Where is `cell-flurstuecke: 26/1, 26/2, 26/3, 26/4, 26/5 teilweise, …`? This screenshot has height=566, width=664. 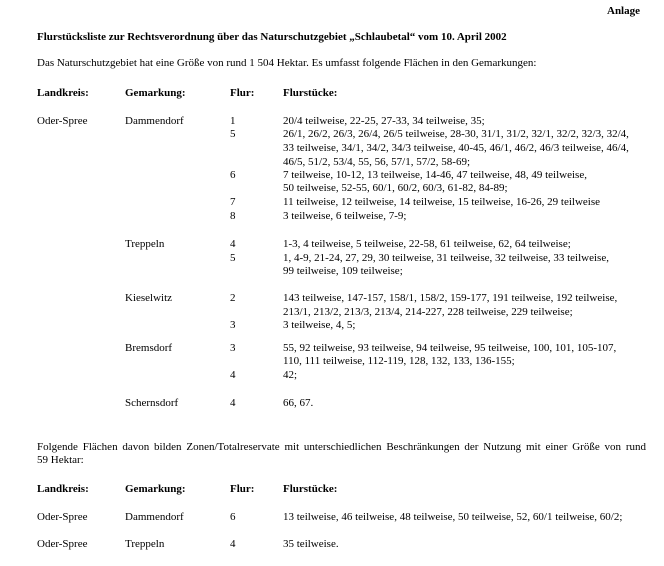
cell-flurstuecke: 26/1, 26/2, 26/3, 26/4, 26/5 teilweise, … is located at coordinates (456, 134).